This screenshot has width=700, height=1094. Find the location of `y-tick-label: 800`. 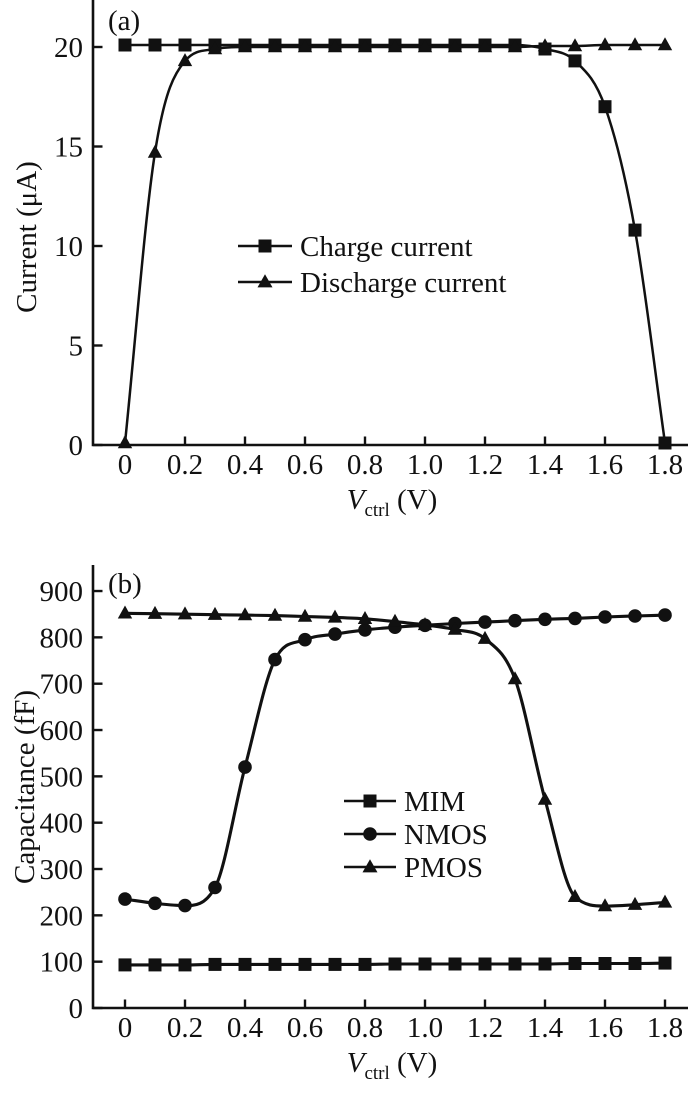

y-tick-label: 800 is located at coordinates (62, 638).